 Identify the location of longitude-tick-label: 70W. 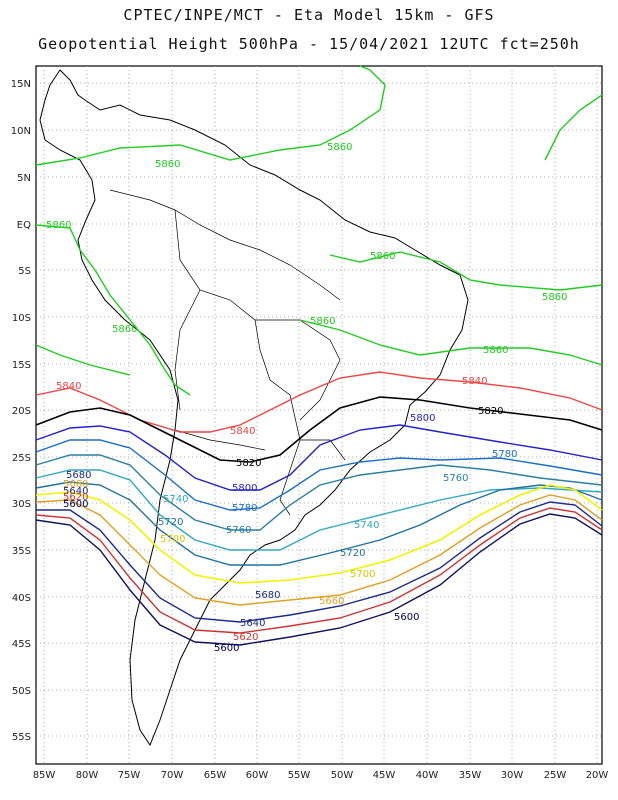
(172, 775).